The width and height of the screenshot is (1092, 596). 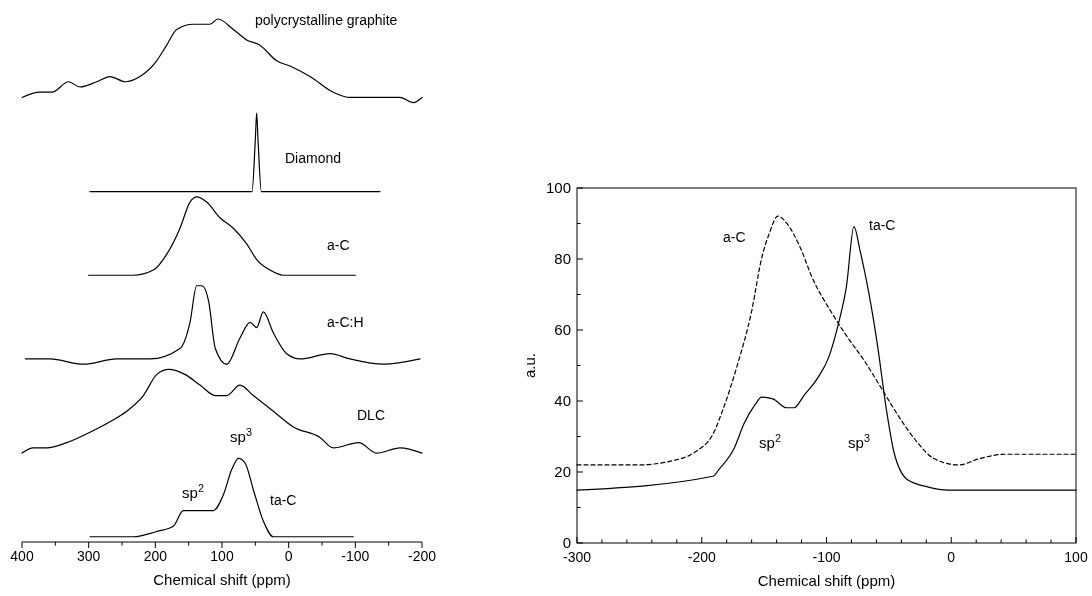 I want to click on y-tick-label: 80, so click(x=562, y=259).